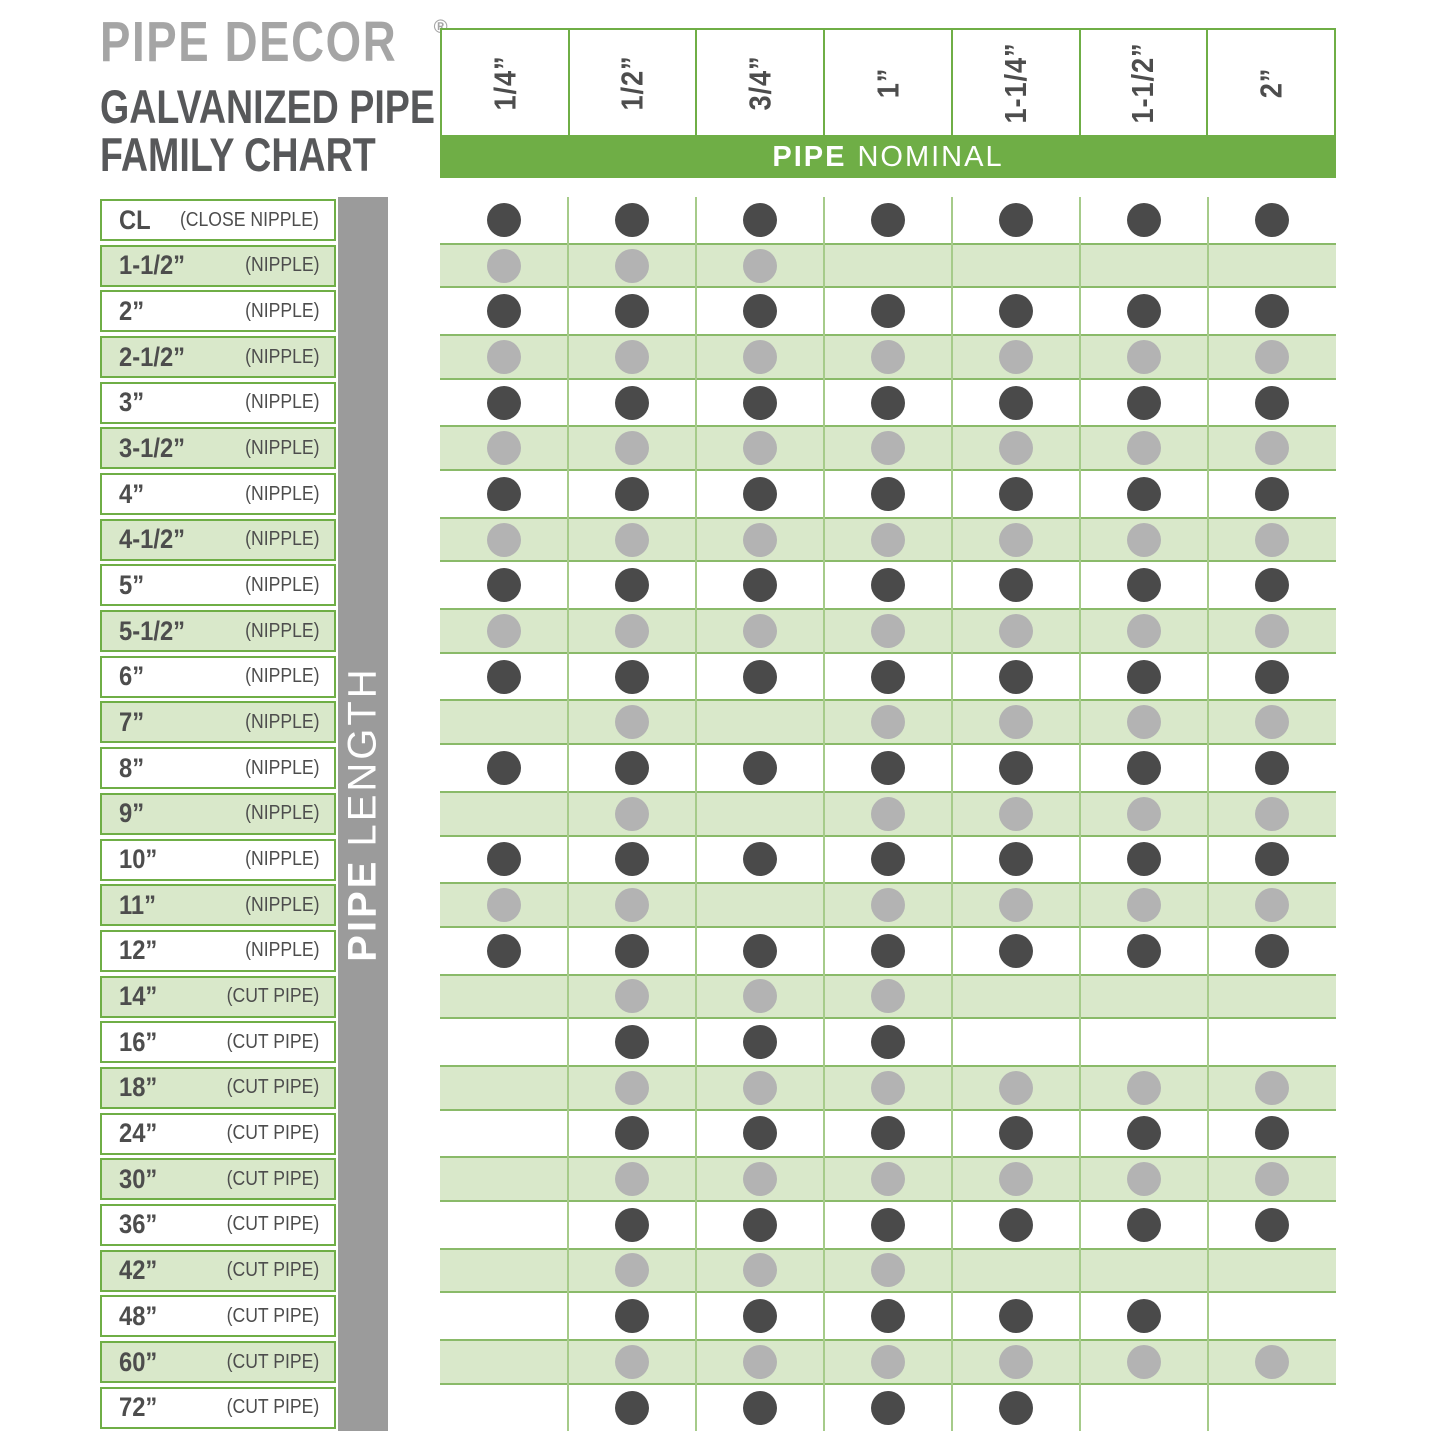  What do you see at coordinates (218, 1270) in the screenshot?
I see `row-label-box: 42” (CUT PIPE)` at bounding box center [218, 1270].